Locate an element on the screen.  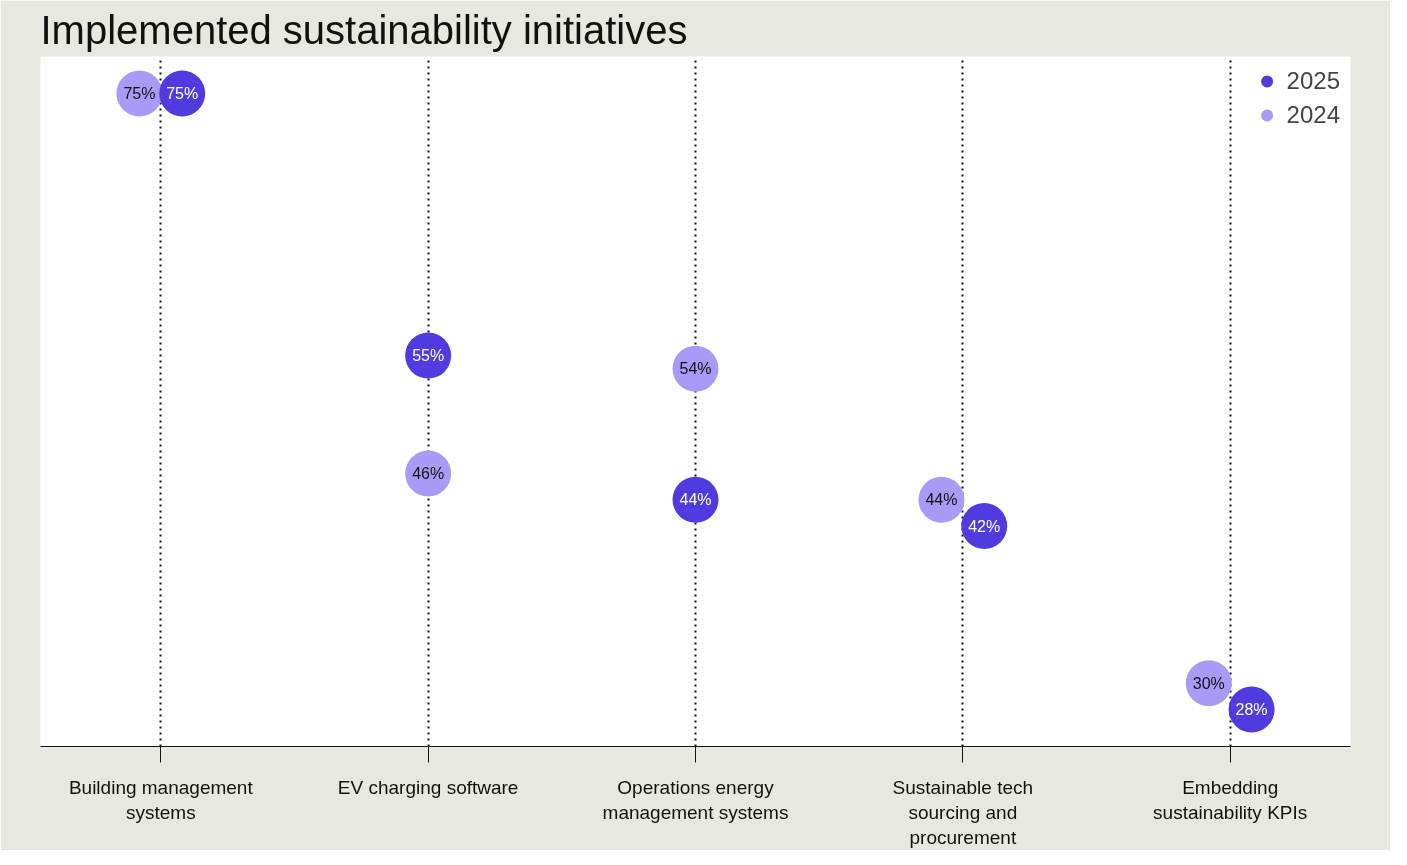
x-tick-label: Sustainable tech sourcing and procurement is located at coordinates (963, 812).